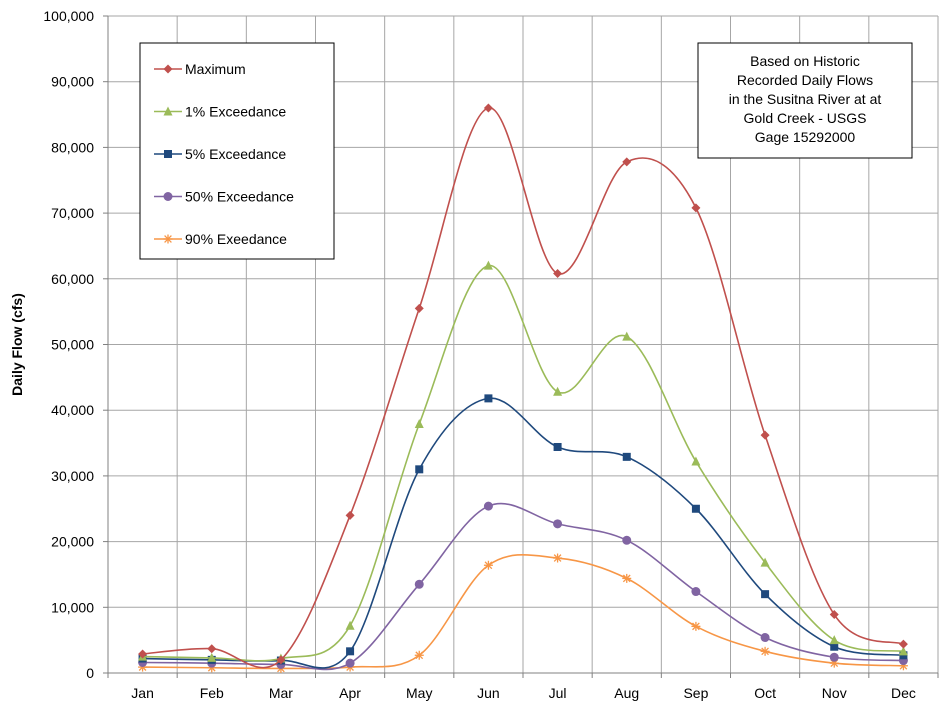 Image resolution: width=946 pixels, height=702 pixels. I want to click on x-tick-label: Jul, so click(558, 693).